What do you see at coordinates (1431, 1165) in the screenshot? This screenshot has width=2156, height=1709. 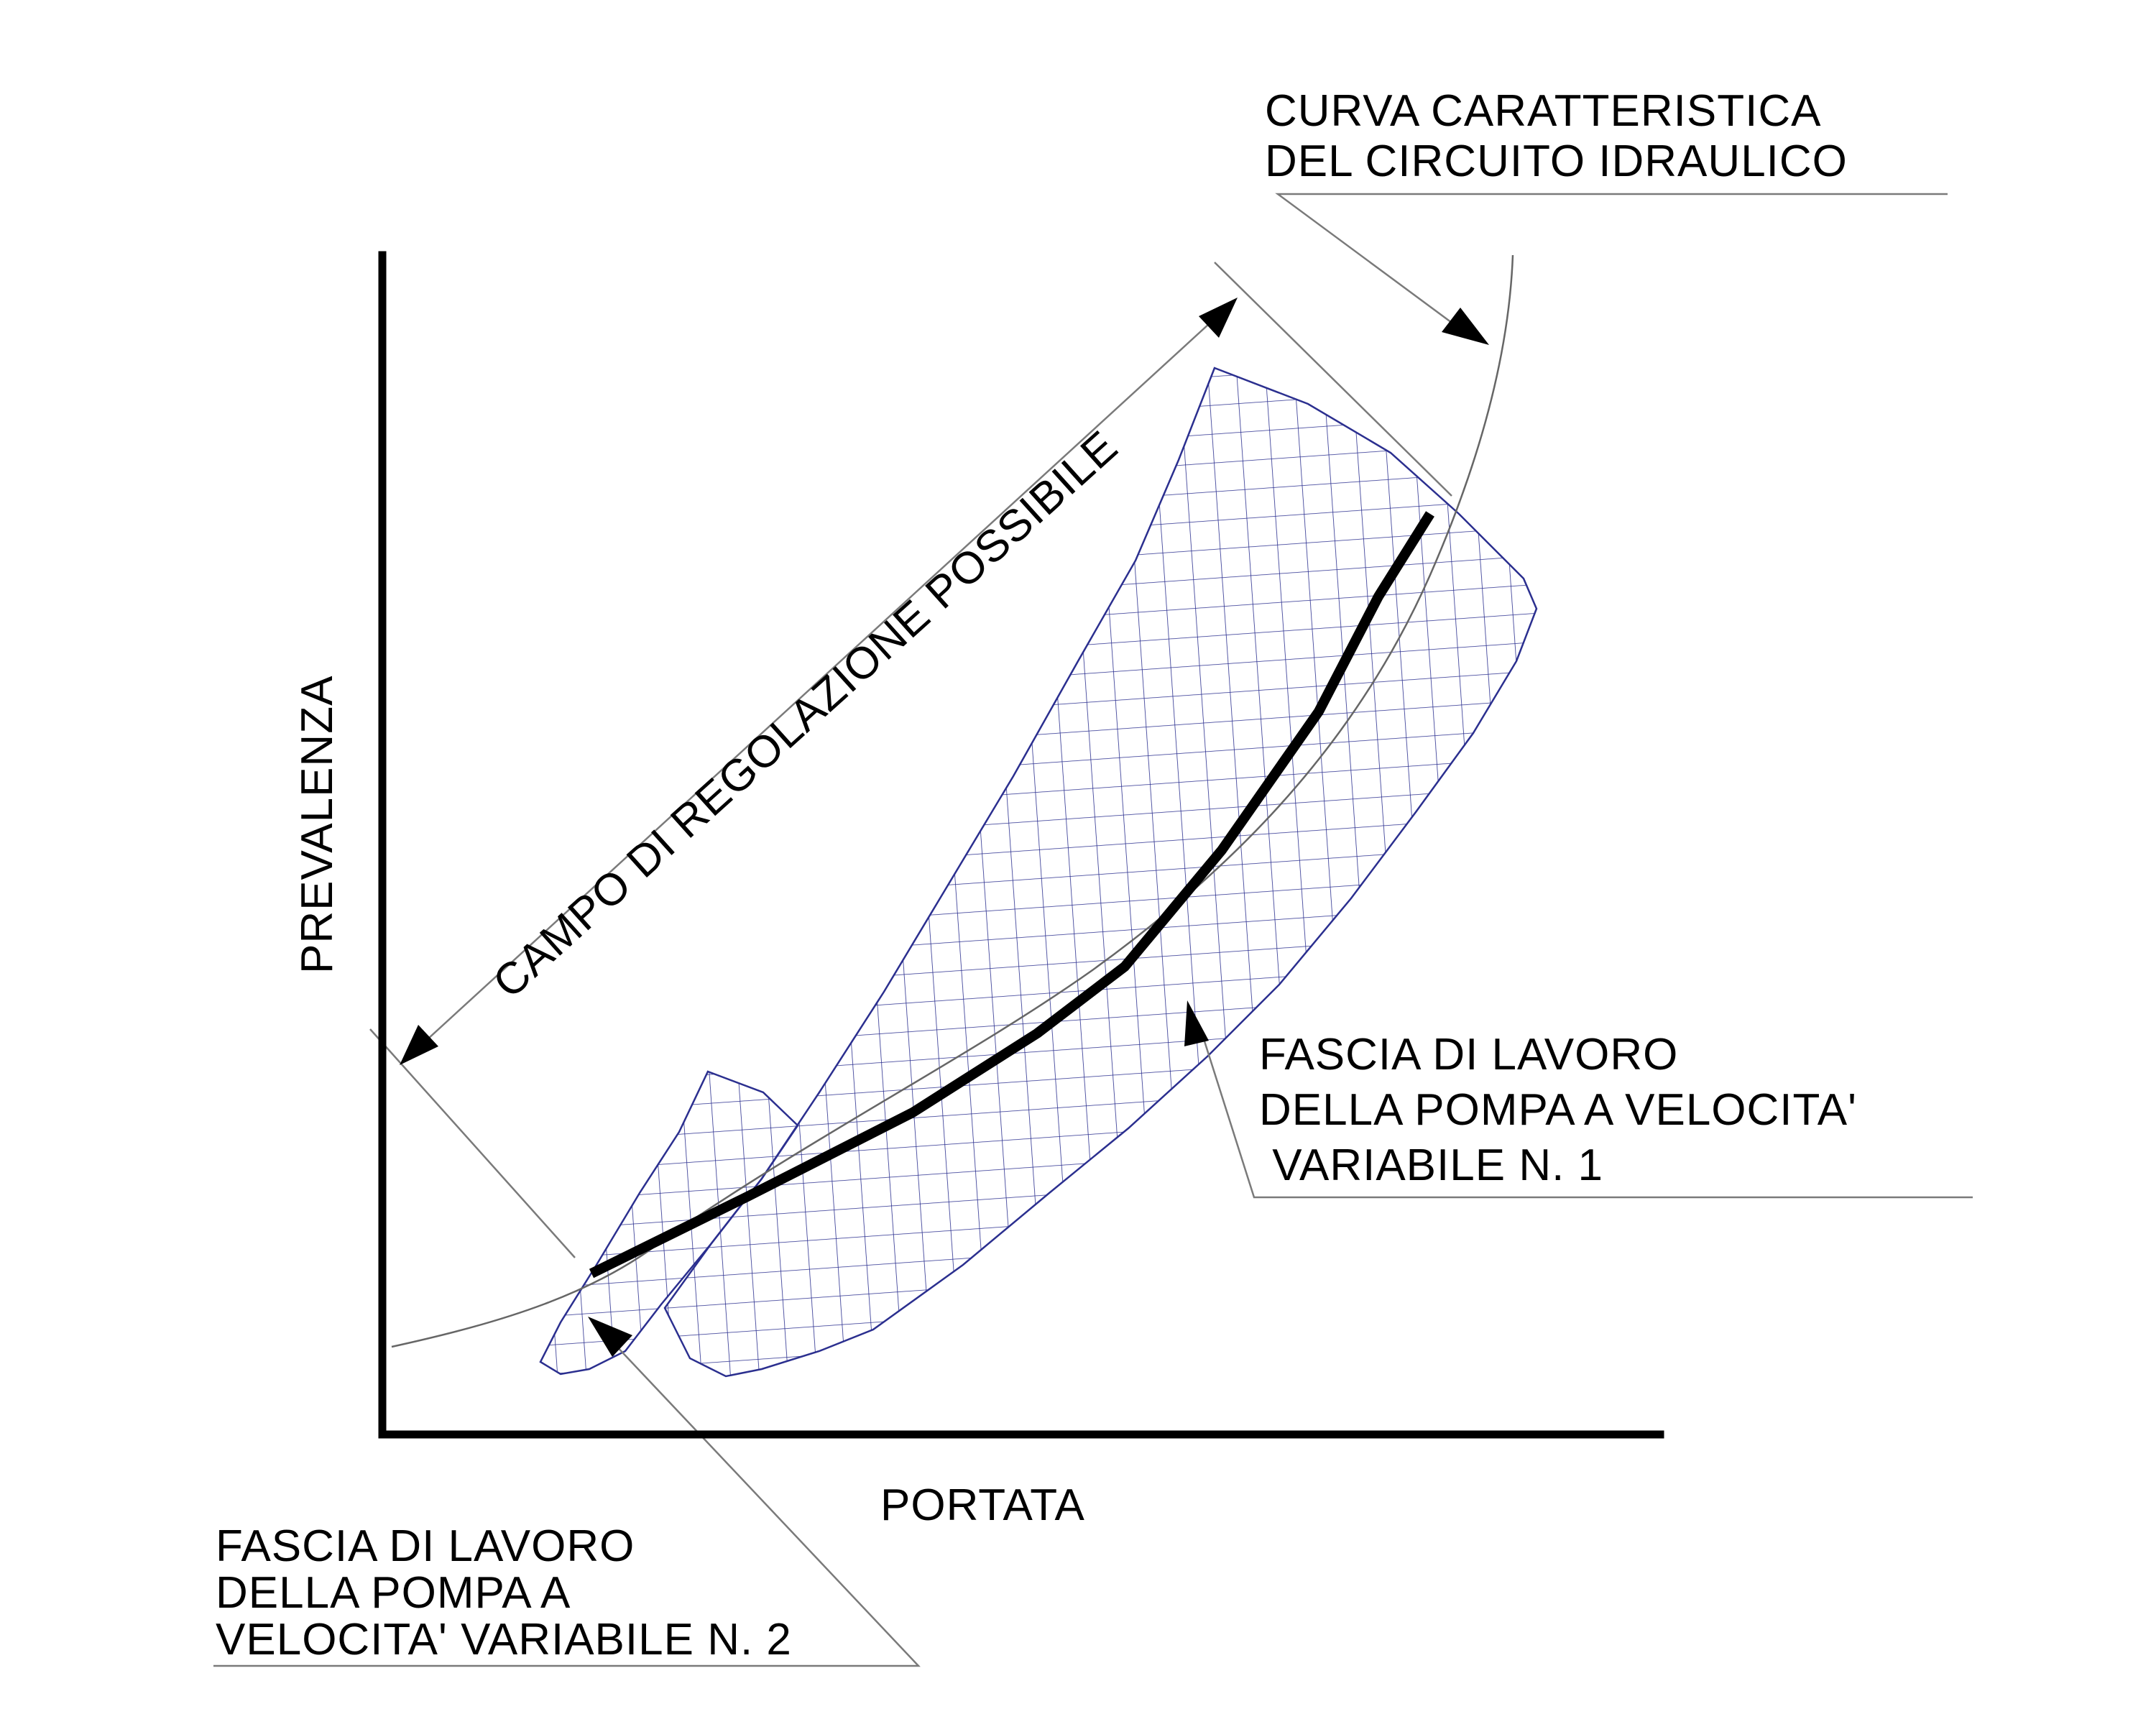 I see `pump-1-band-label-line3: VARIABILE N. 1` at bounding box center [1431, 1165].